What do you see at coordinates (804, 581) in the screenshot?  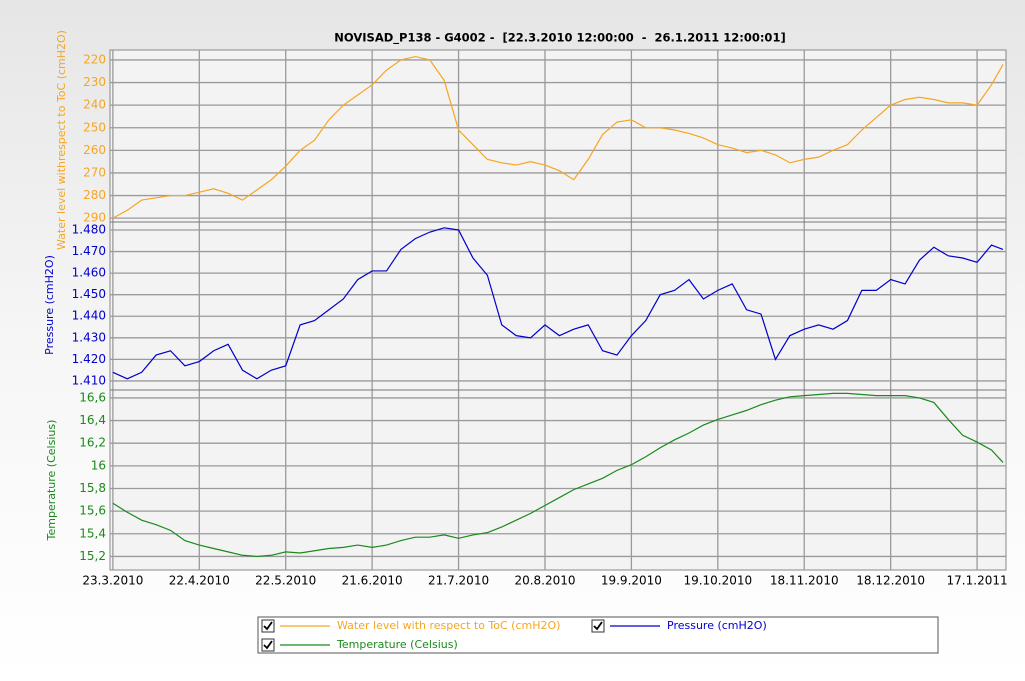 I see `x-tick-label: 18.11.2010` at bounding box center [804, 581].